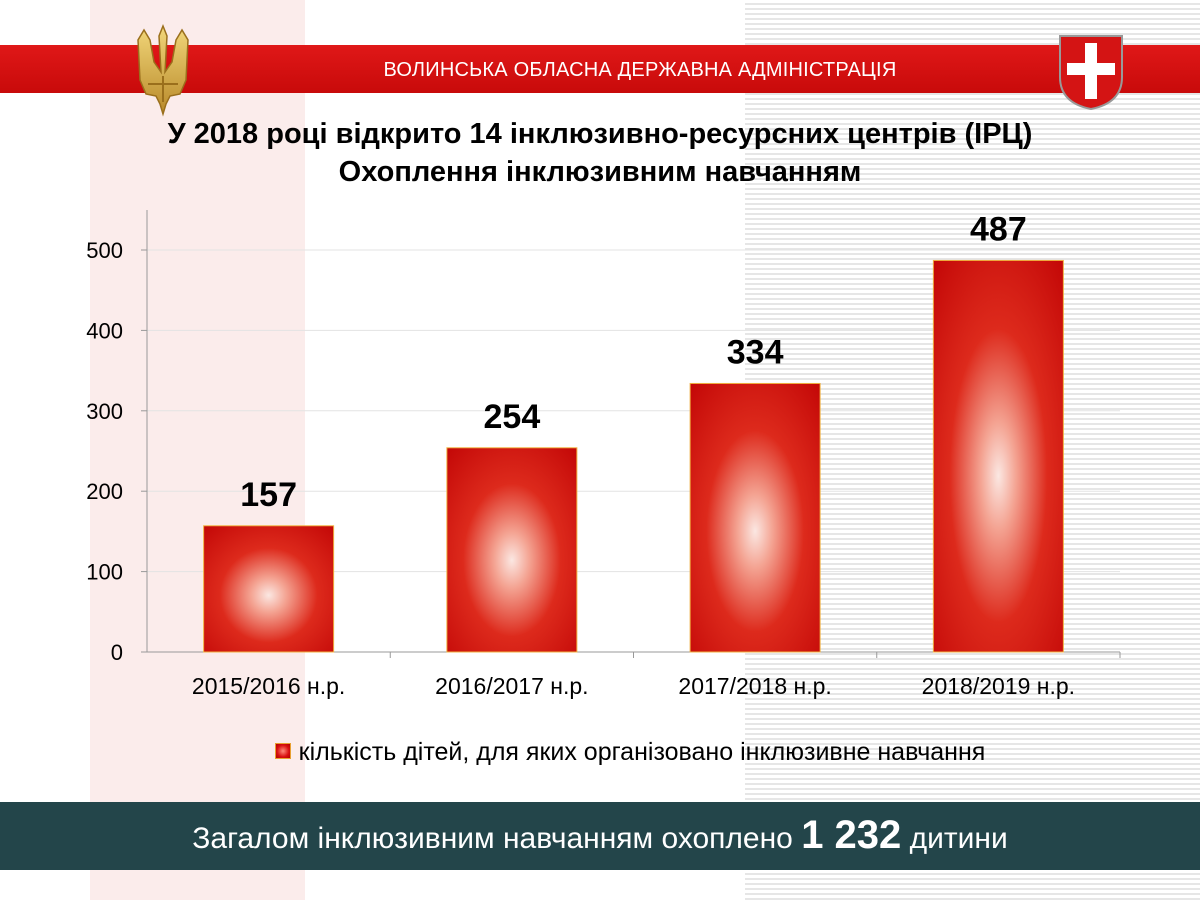  What do you see at coordinates (600, 172) in the screenshot?
I see `title-line-2: Охоплення інклюзивним навчанням` at bounding box center [600, 172].